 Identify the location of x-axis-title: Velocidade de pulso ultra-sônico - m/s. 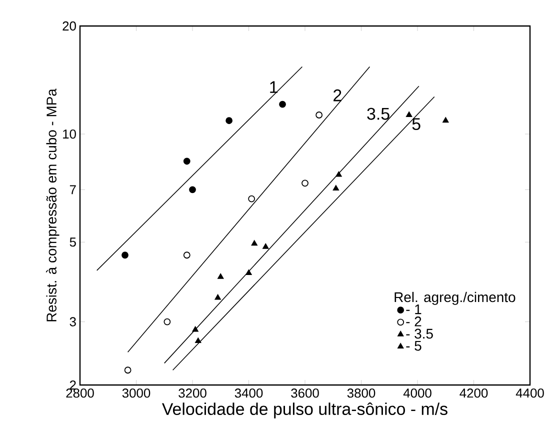
(305, 410).